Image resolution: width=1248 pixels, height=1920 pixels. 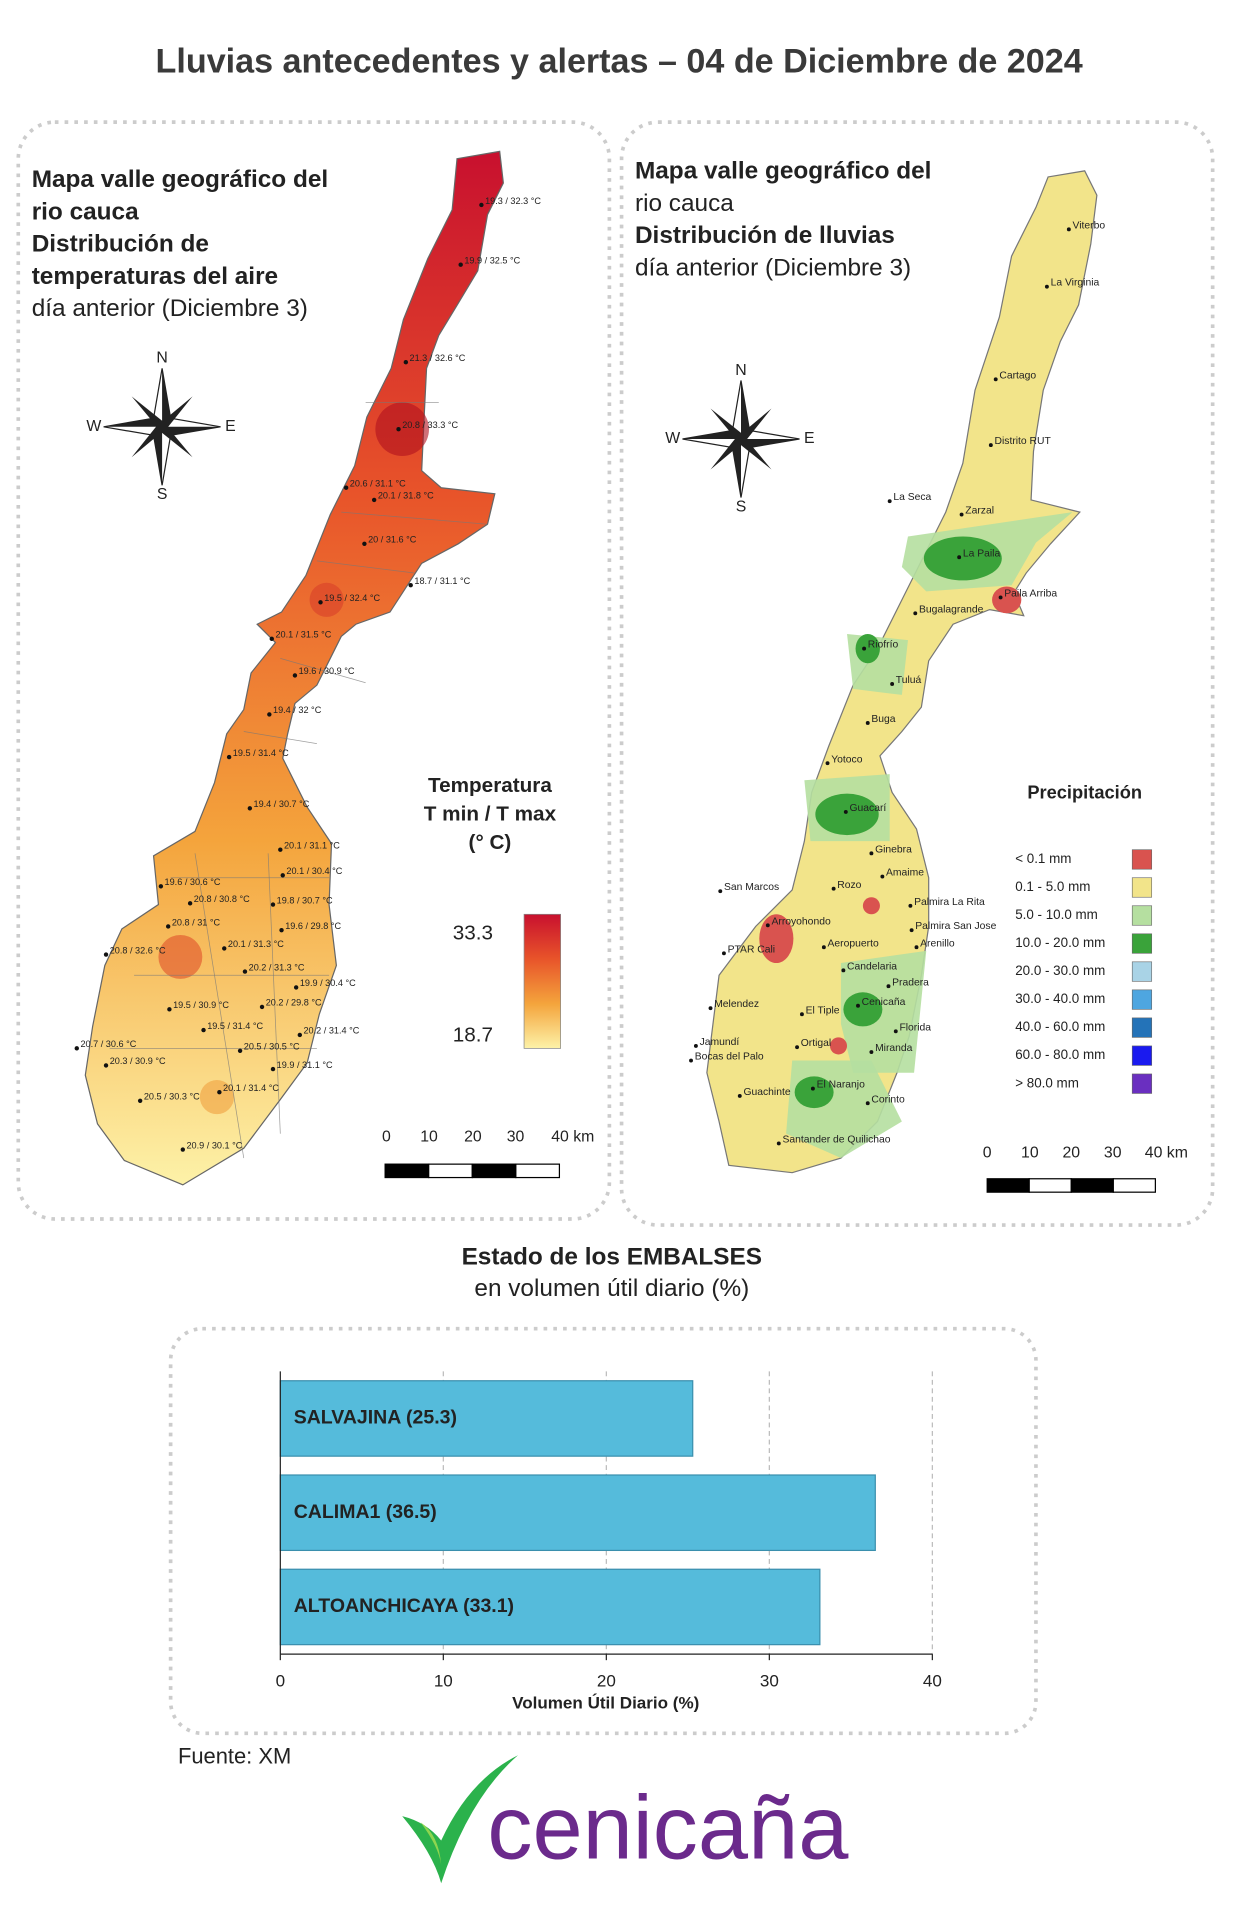 I want to click on legend-label: 60.0 - 80.0 mm, so click(x=1060, y=1054).